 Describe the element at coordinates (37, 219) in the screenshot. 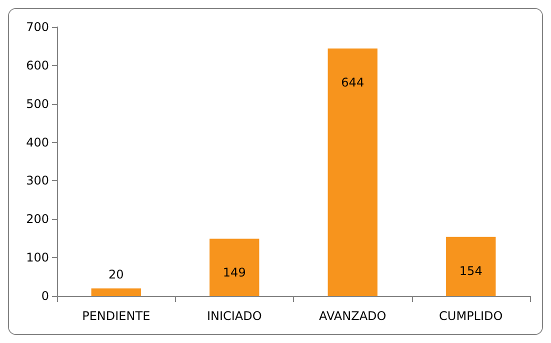

I see `y-tick-label: 200` at that location.